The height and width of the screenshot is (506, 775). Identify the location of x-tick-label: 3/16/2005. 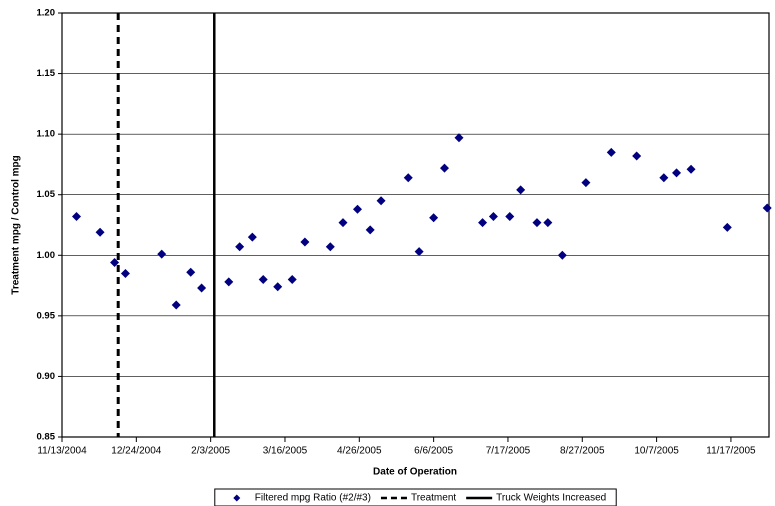
(285, 451).